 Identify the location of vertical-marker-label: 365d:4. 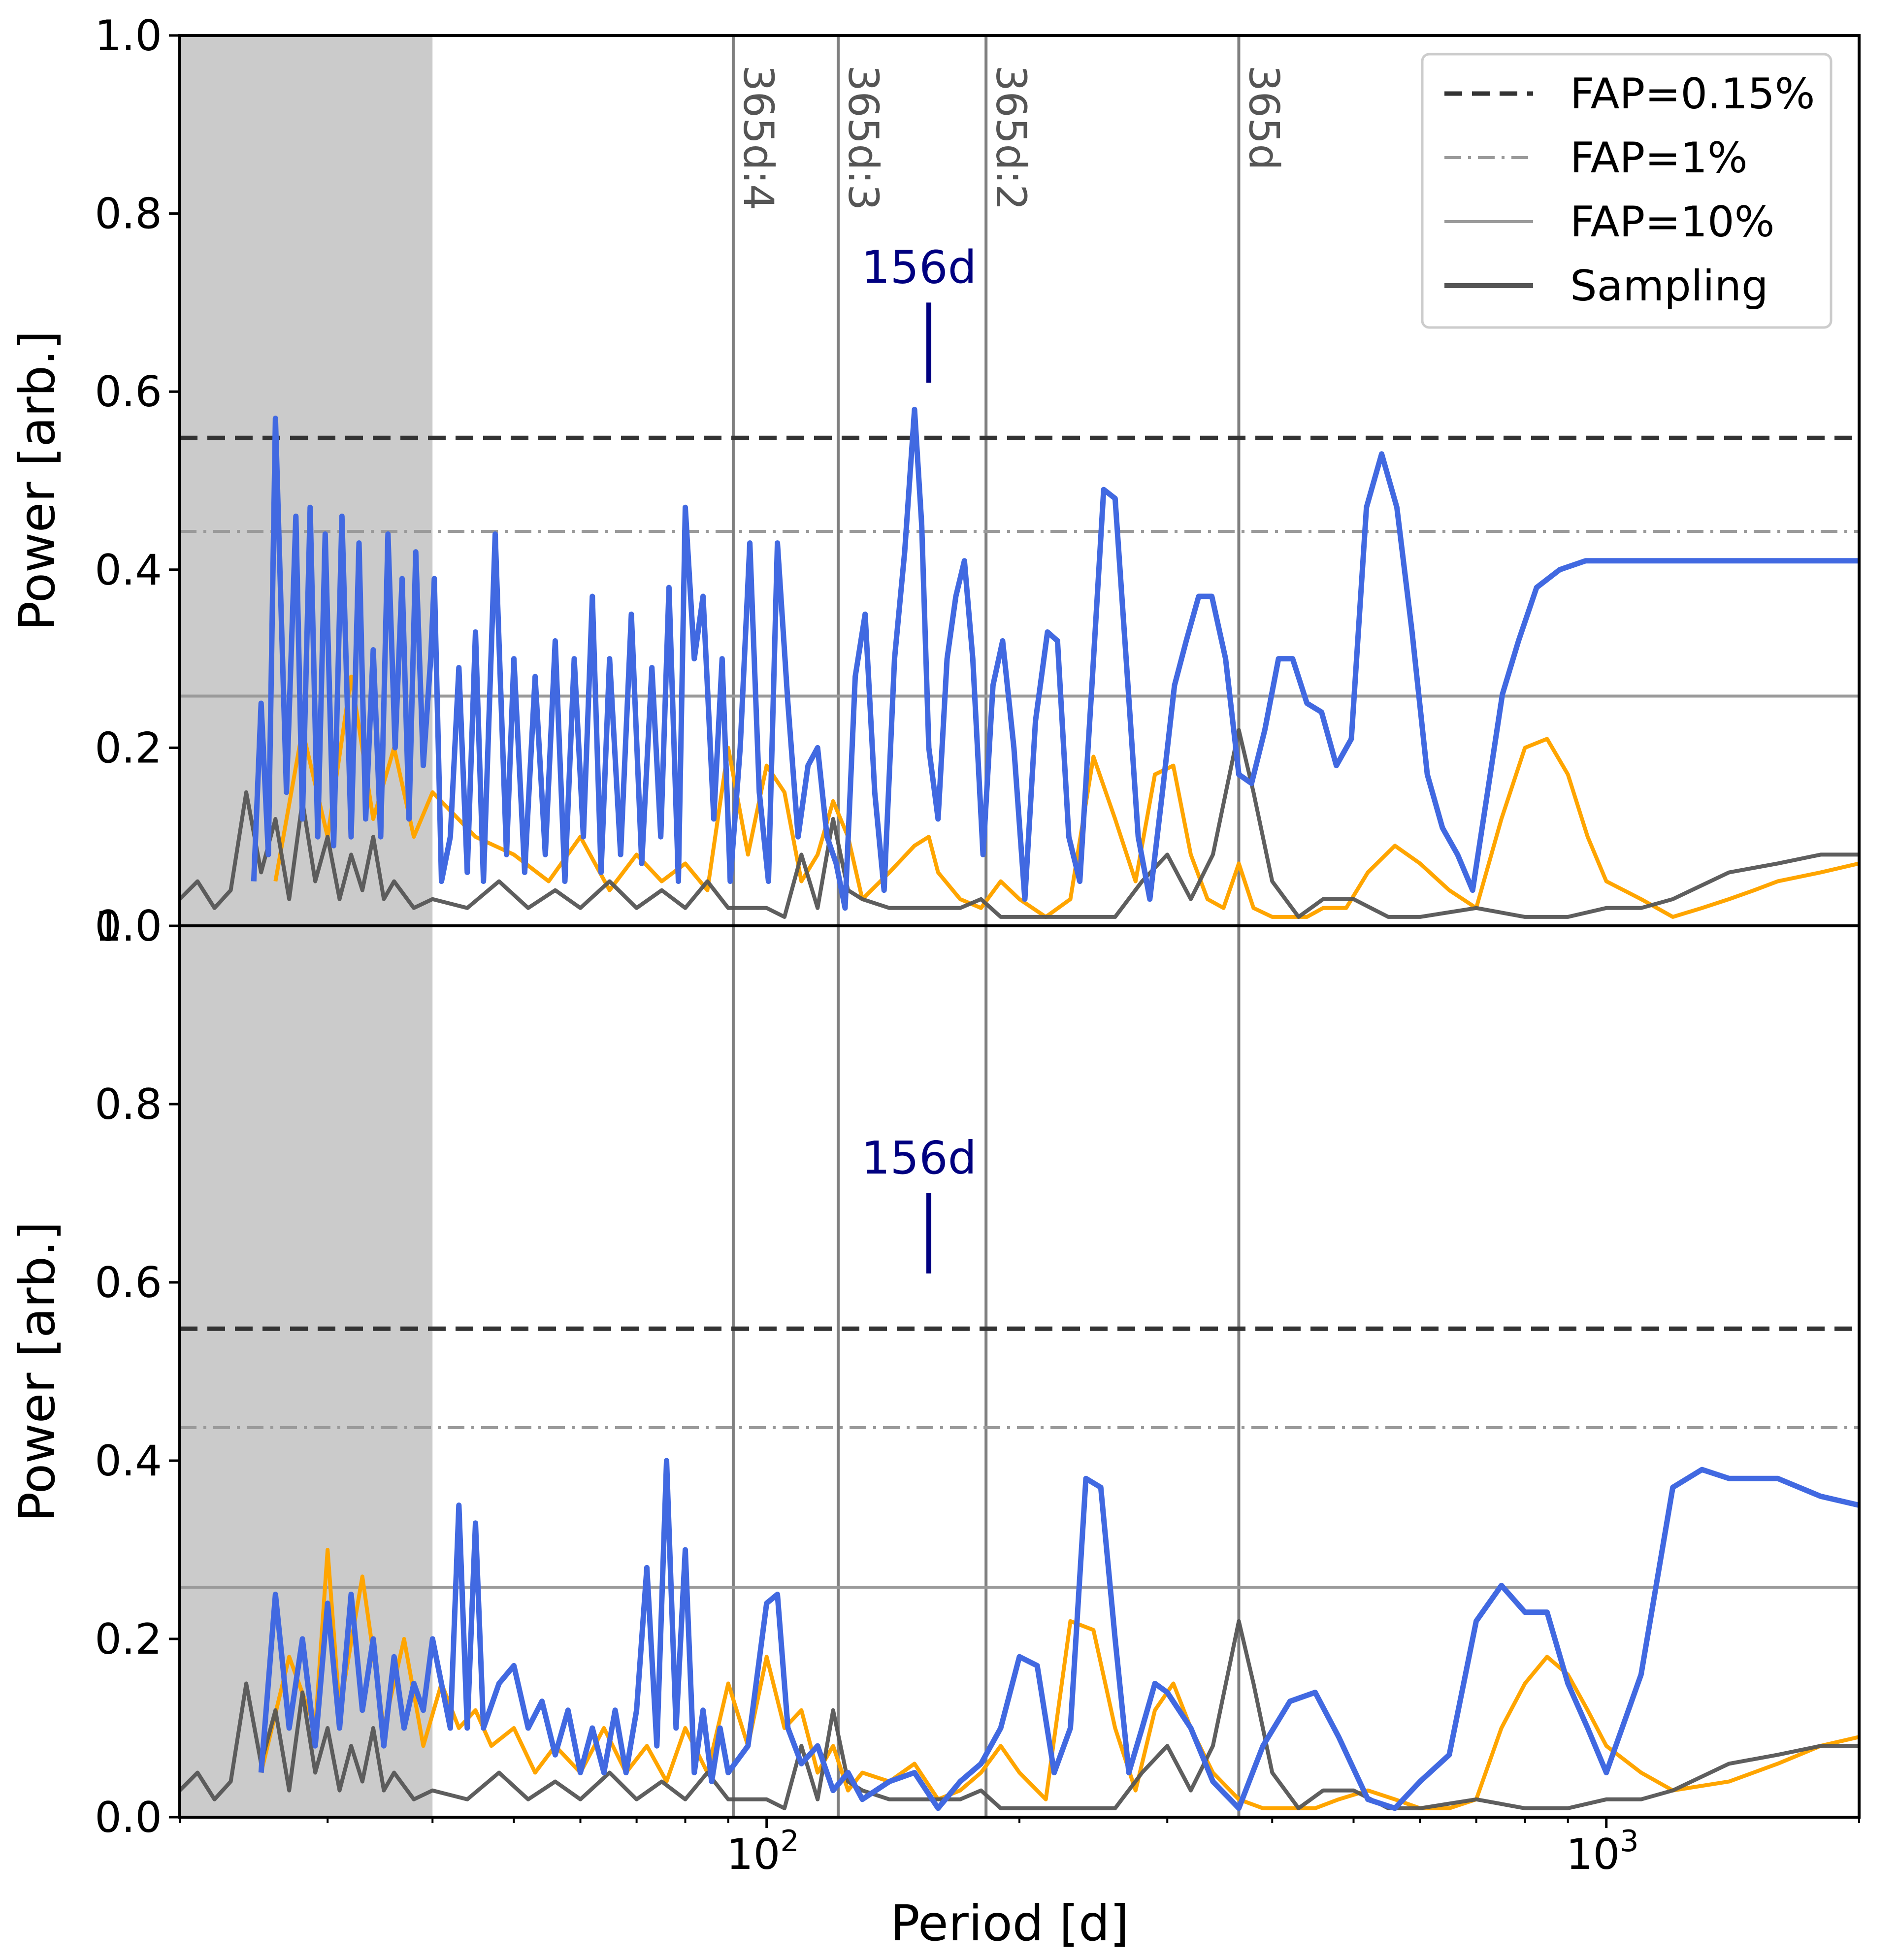
(758, 137).